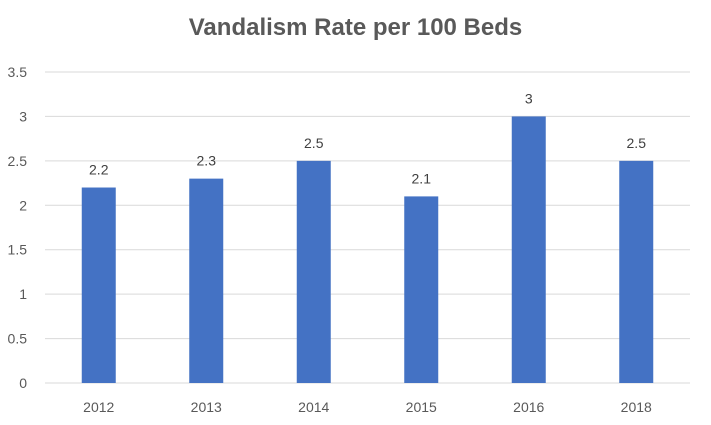  I want to click on y-axis-ticks: 0 0.5 1 1.5 2 2.5 3 3.5, so click(18, 227).